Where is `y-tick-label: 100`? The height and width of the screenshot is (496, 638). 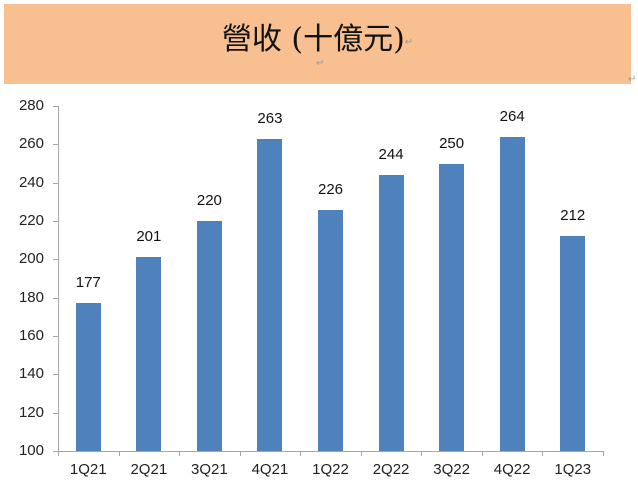 y-tick-label: 100 is located at coordinates (31, 450).